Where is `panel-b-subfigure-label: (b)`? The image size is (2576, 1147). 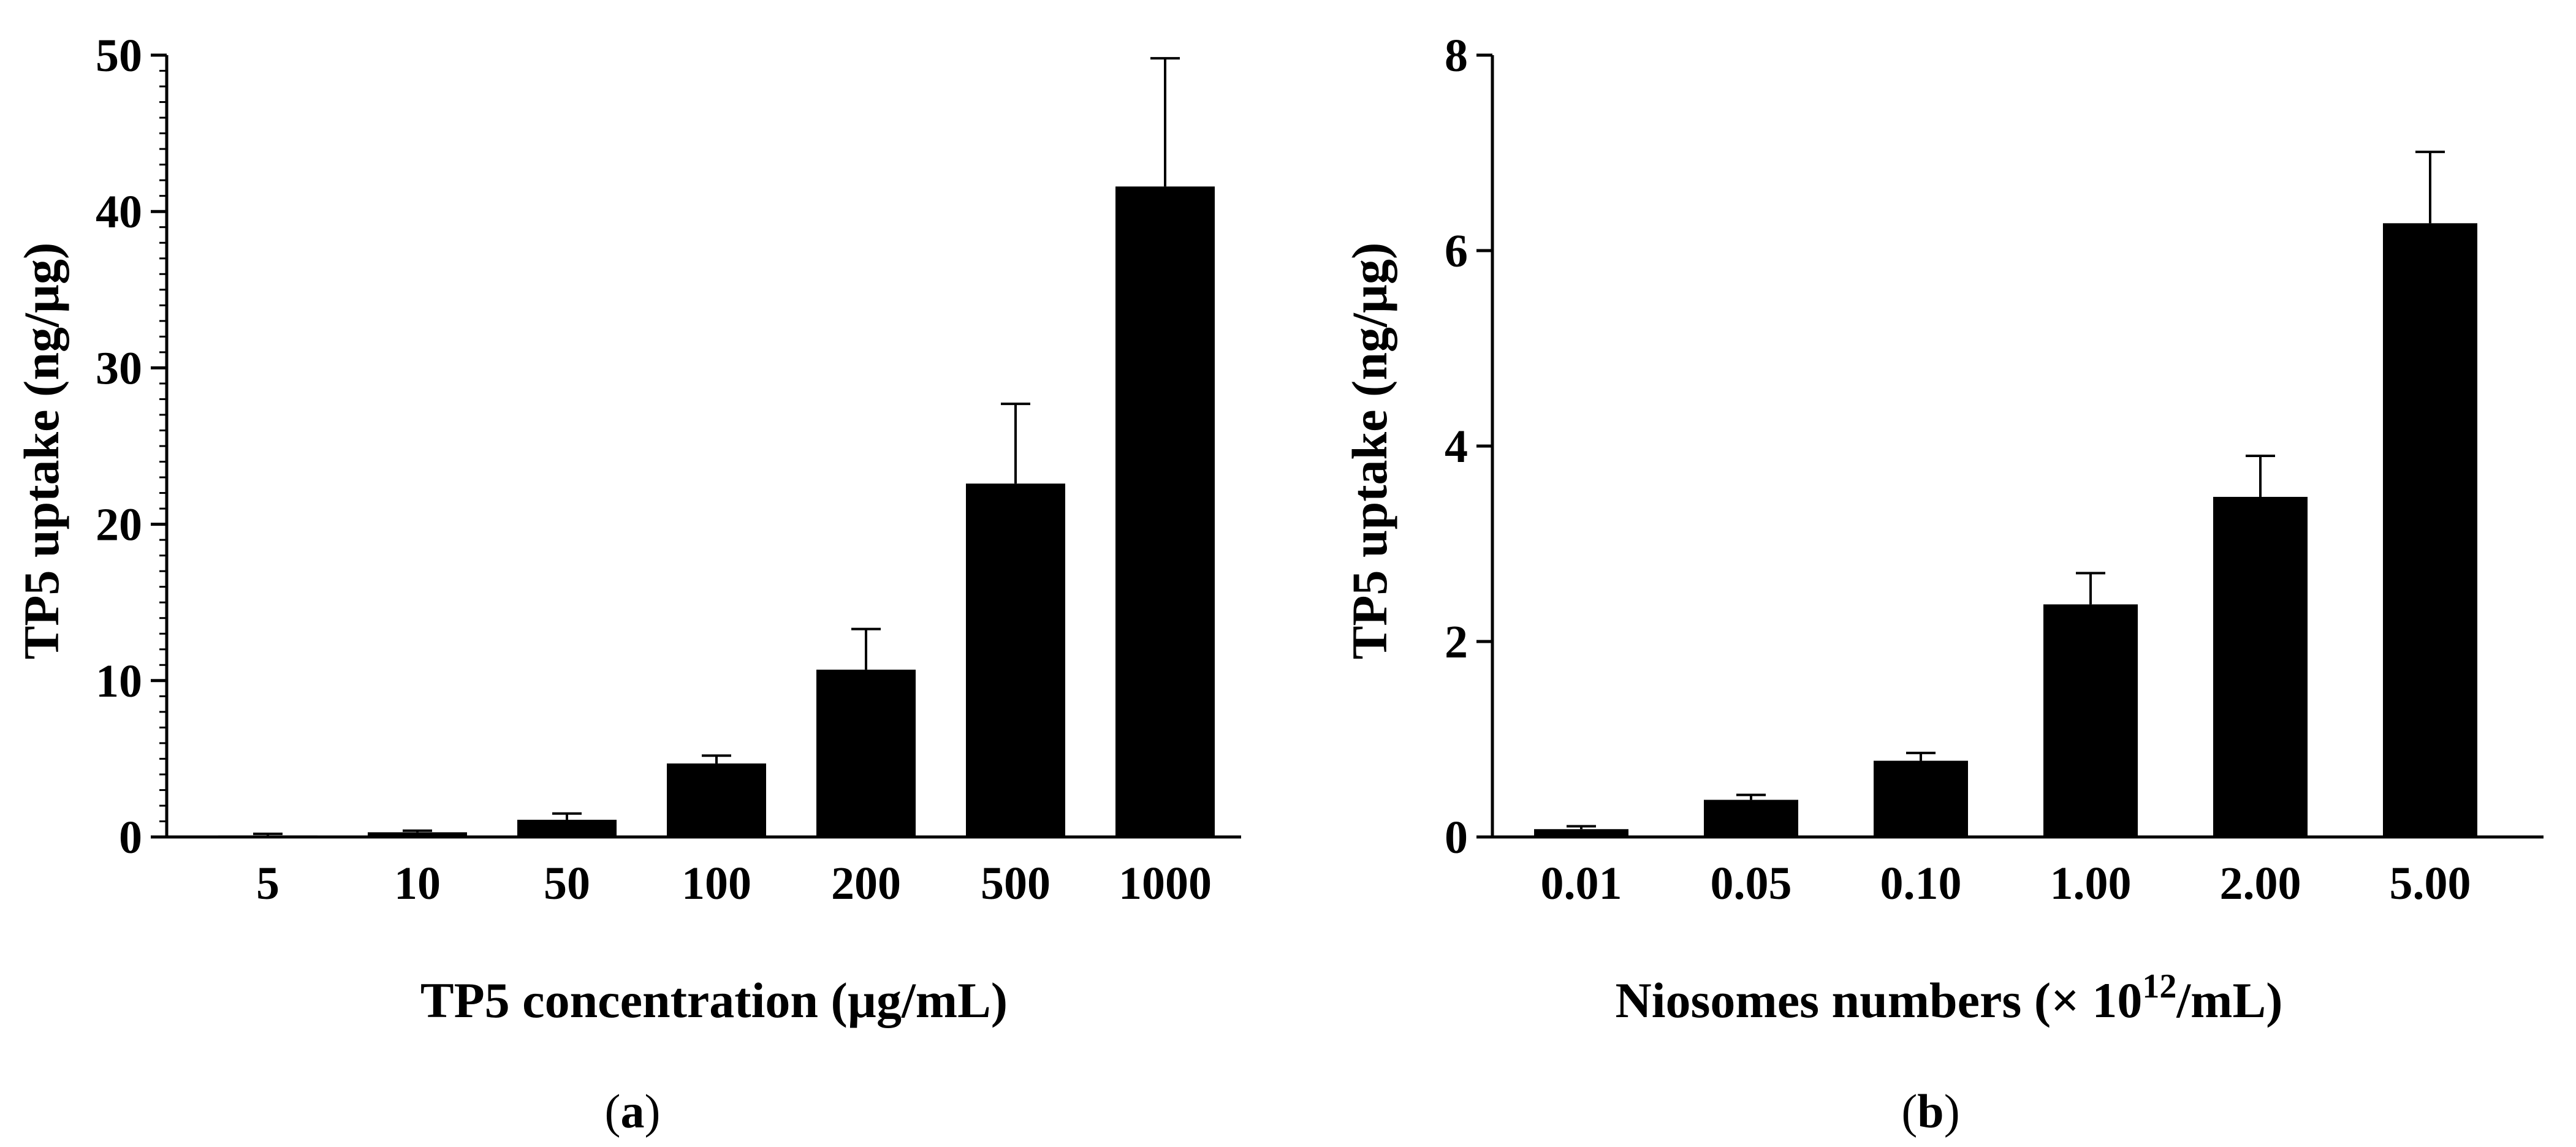
panel-b-subfigure-label: (b) is located at coordinates (1930, 1111).